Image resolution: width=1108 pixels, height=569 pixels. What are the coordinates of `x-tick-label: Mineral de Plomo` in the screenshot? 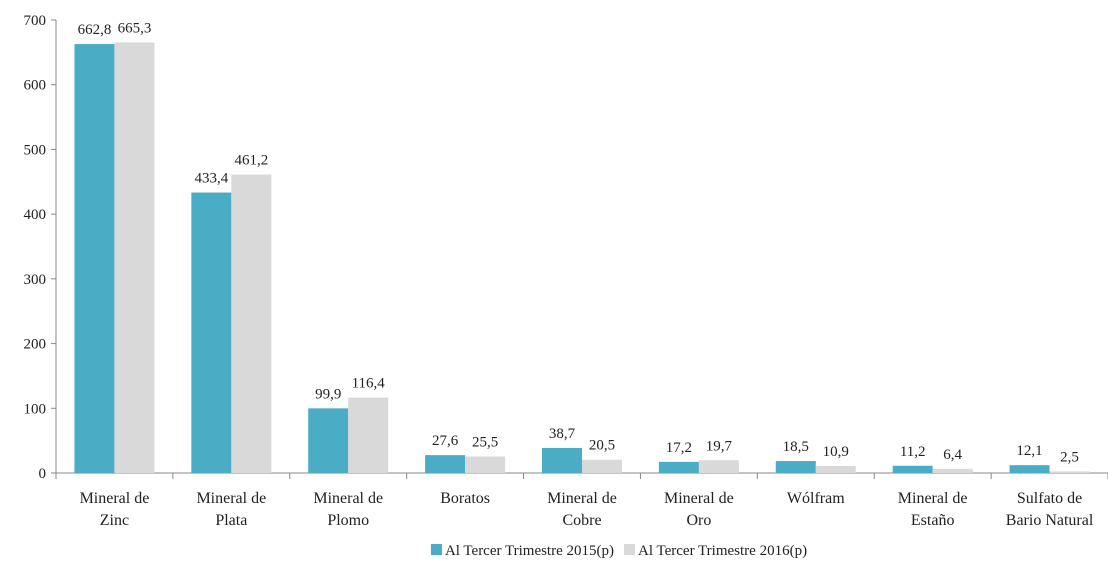 It's located at (348, 509).